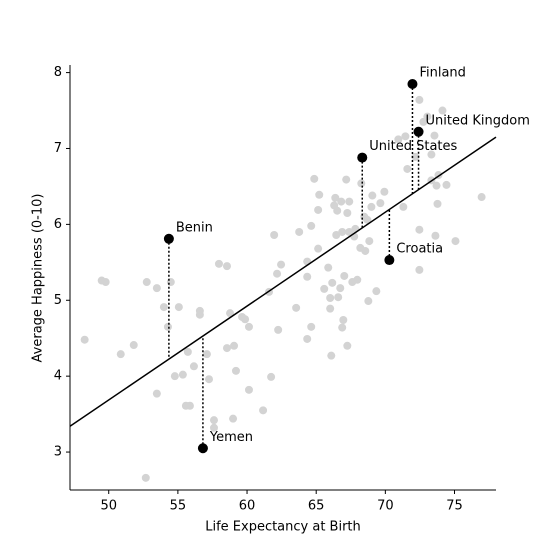  I want to click on y-tick-label: 7, so click(58, 148).